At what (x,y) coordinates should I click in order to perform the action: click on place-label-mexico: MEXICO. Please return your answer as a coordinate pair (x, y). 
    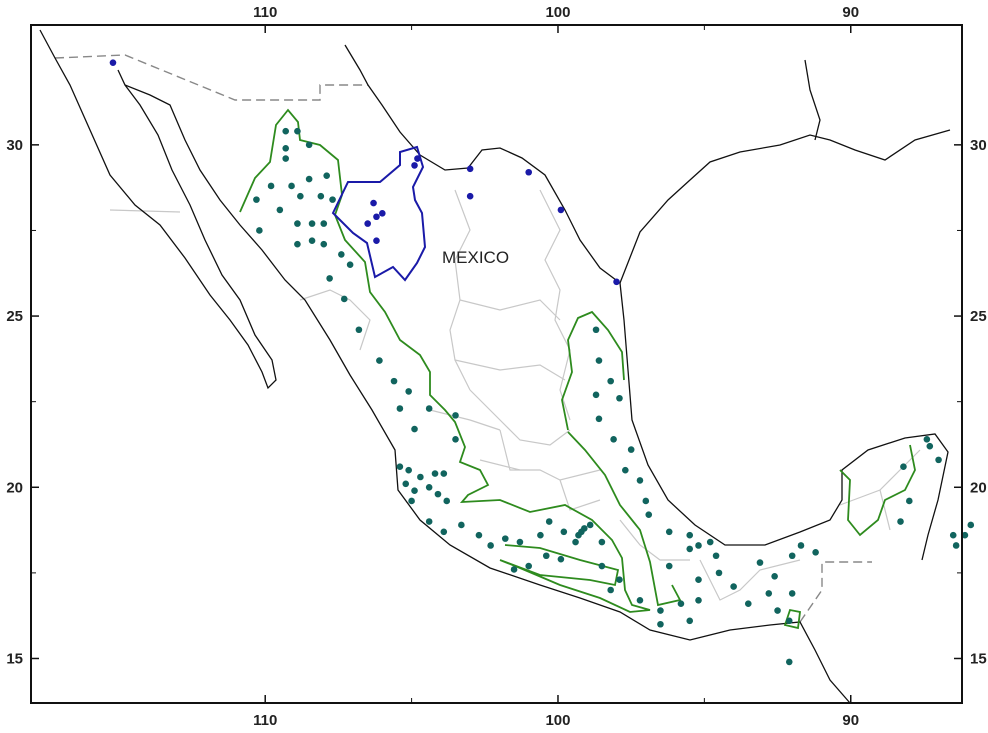
    Looking at the image, I should click on (475, 257).